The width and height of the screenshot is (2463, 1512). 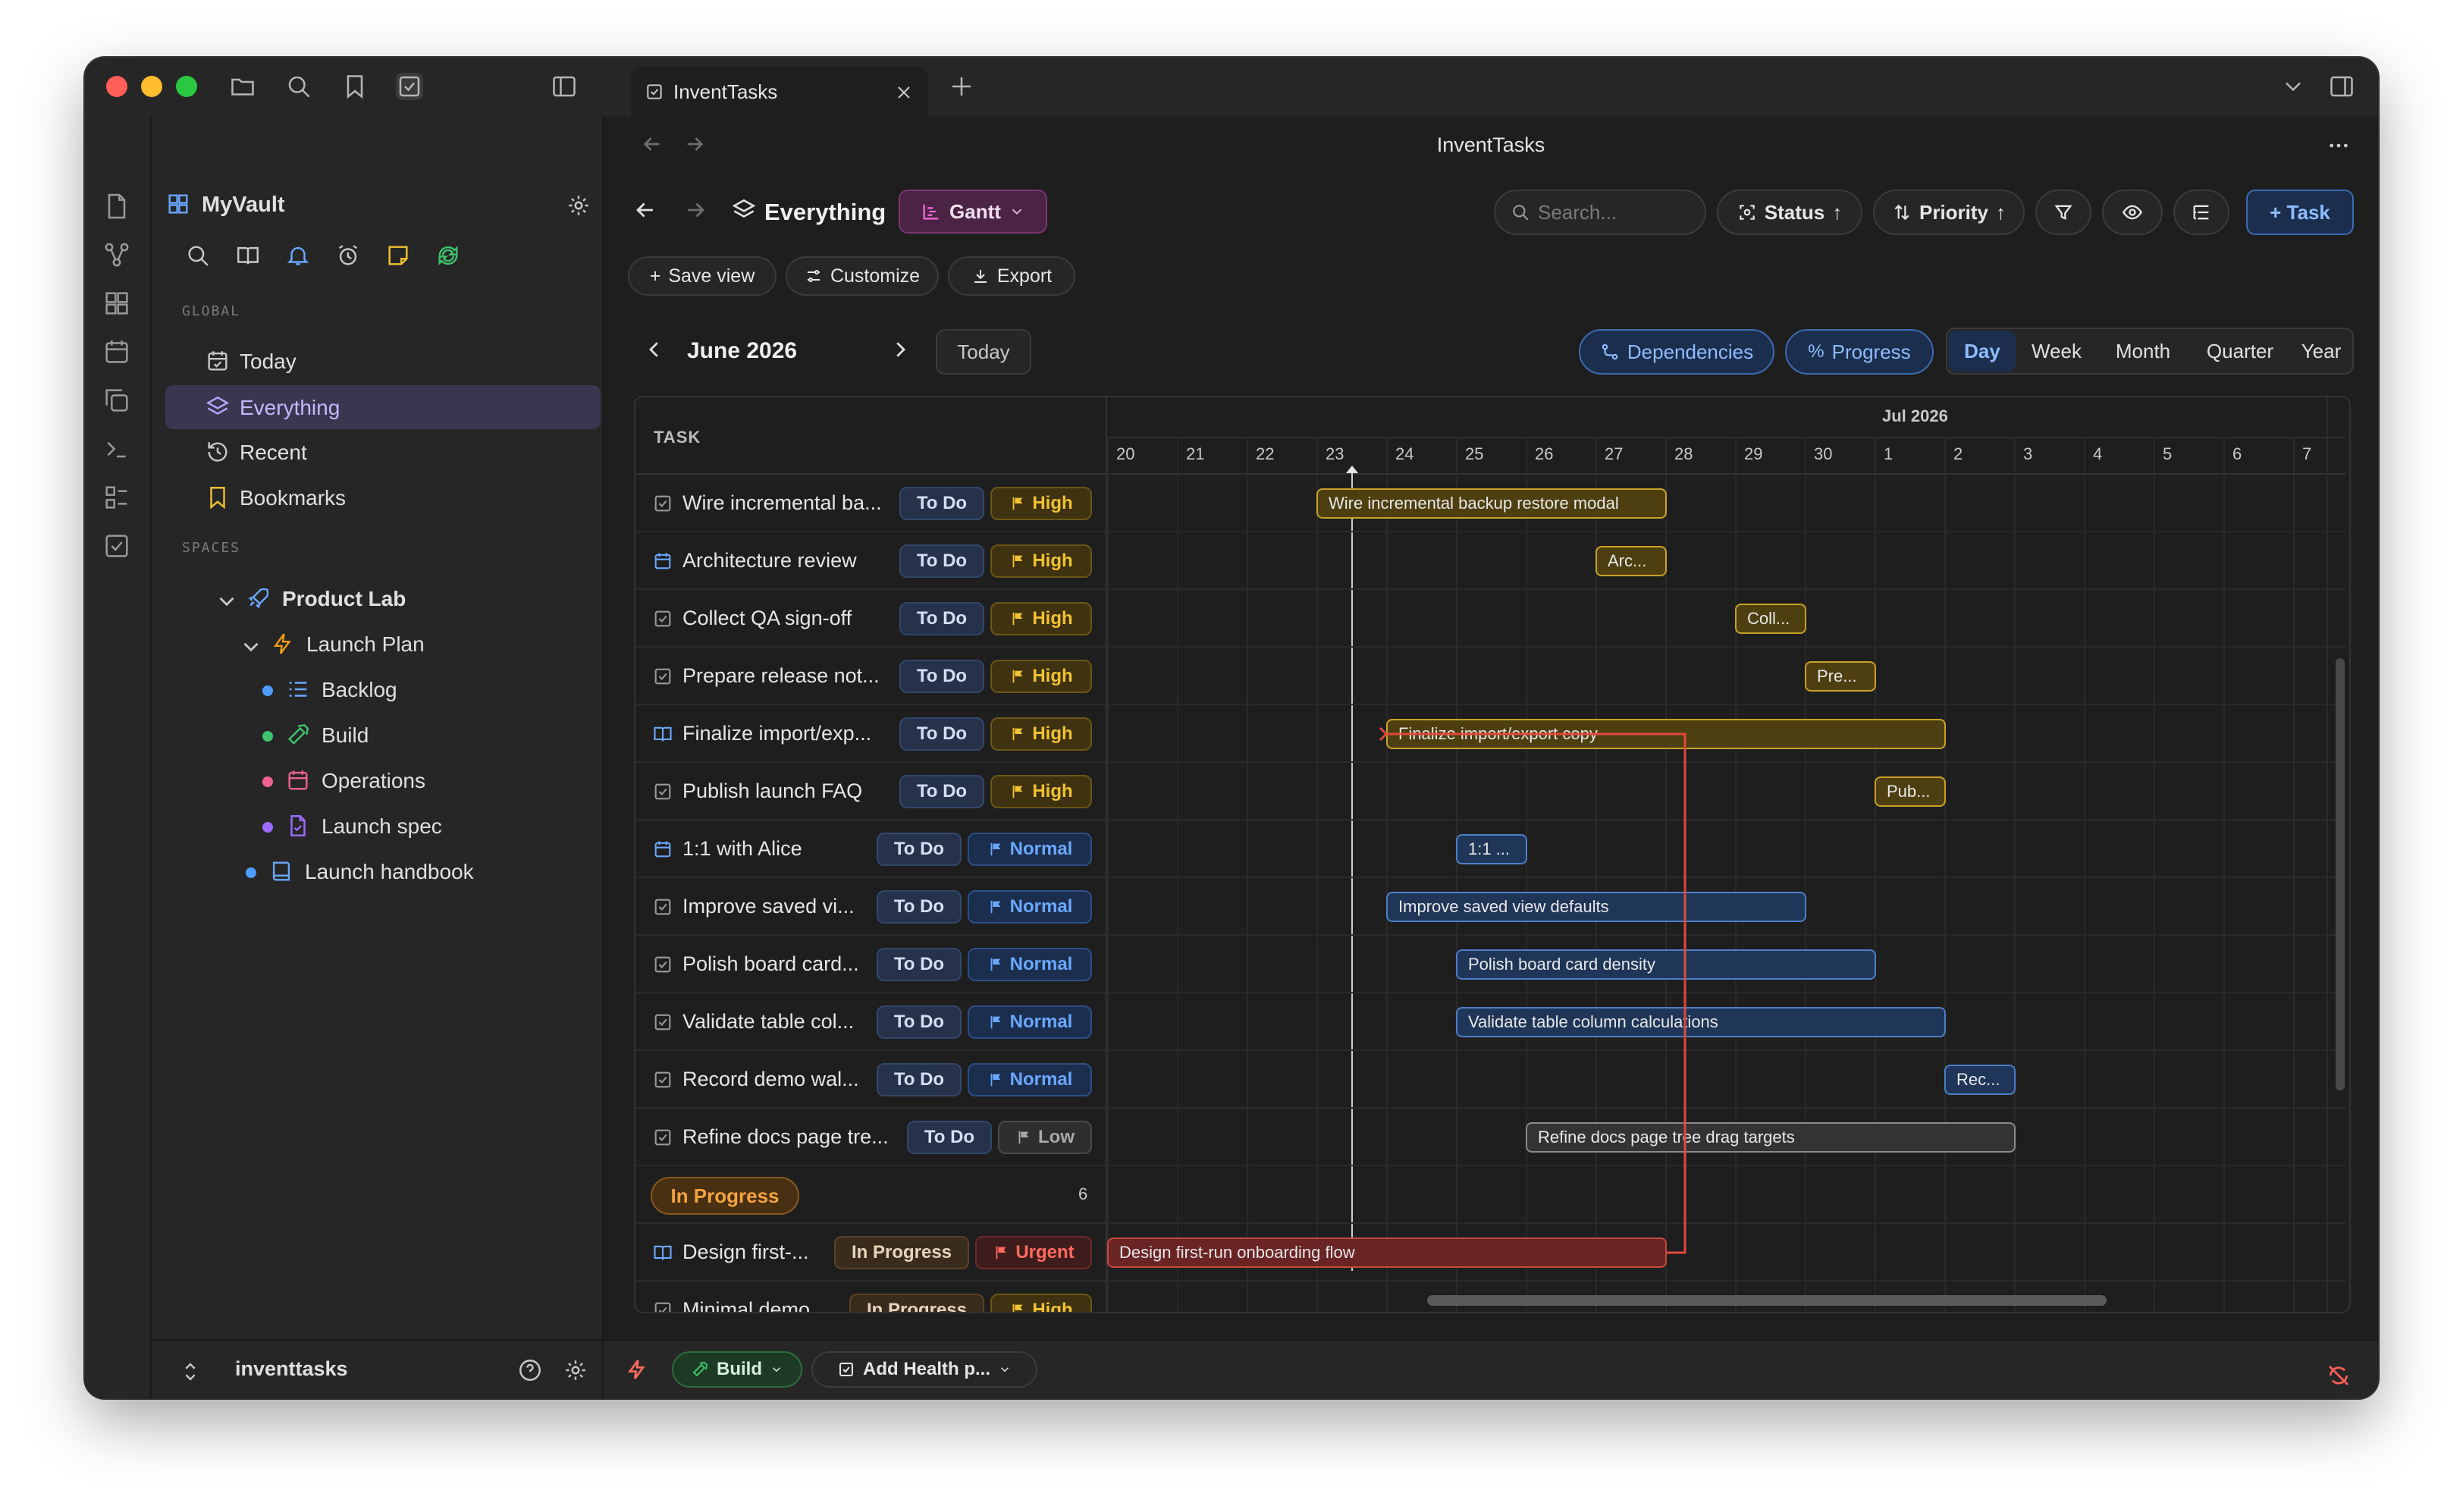 What do you see at coordinates (1033, 1252) in the screenshot?
I see `priority-badge: Urgent` at bounding box center [1033, 1252].